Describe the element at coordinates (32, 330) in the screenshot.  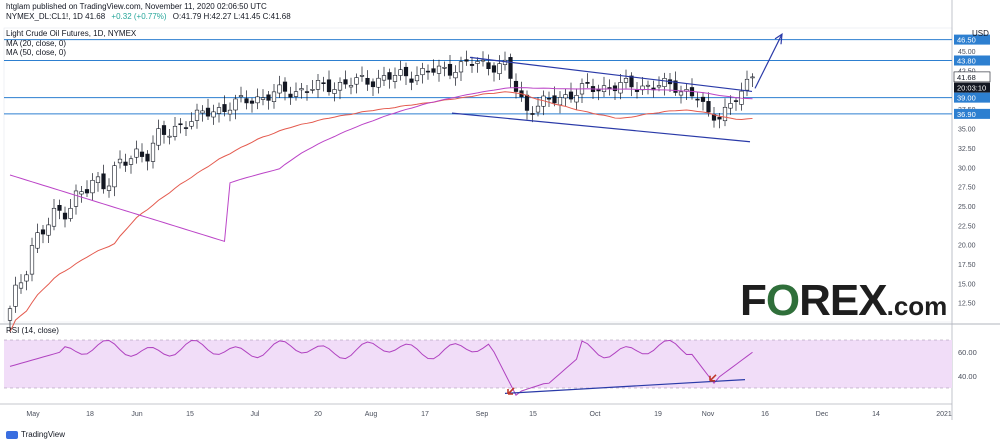
I see `rsi-legend: RSI (14, close)` at that location.